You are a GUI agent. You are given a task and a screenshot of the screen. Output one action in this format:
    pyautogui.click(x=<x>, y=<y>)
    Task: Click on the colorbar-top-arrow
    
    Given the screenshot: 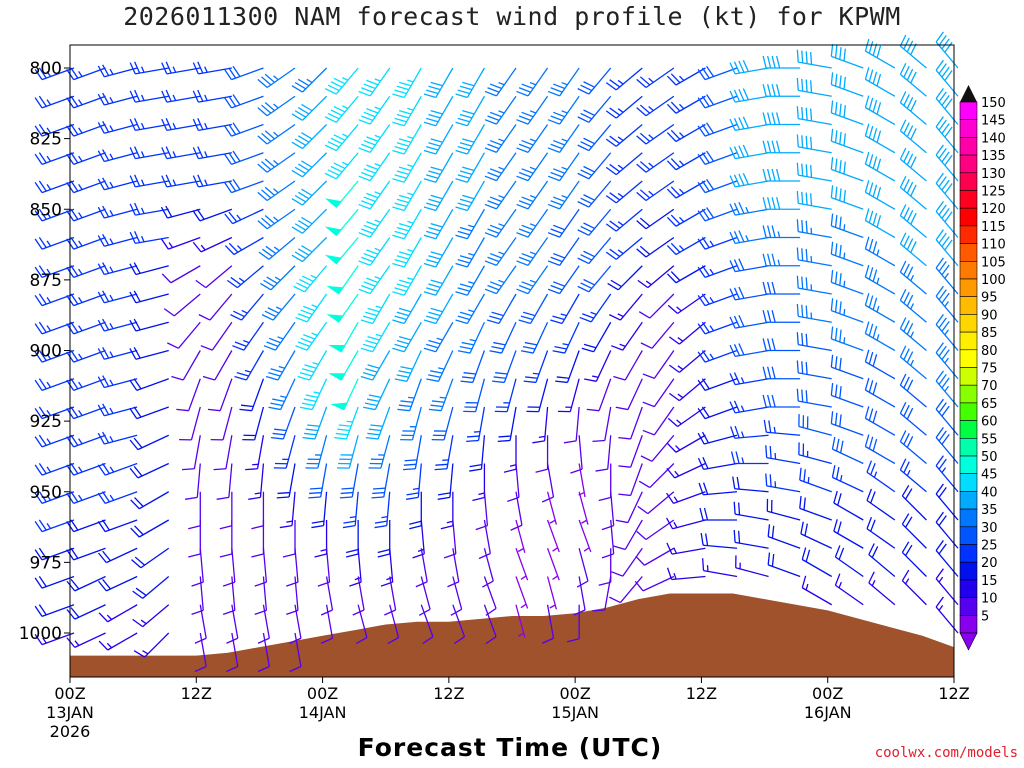 What is the action you would take?
    pyautogui.click(x=968, y=93)
    